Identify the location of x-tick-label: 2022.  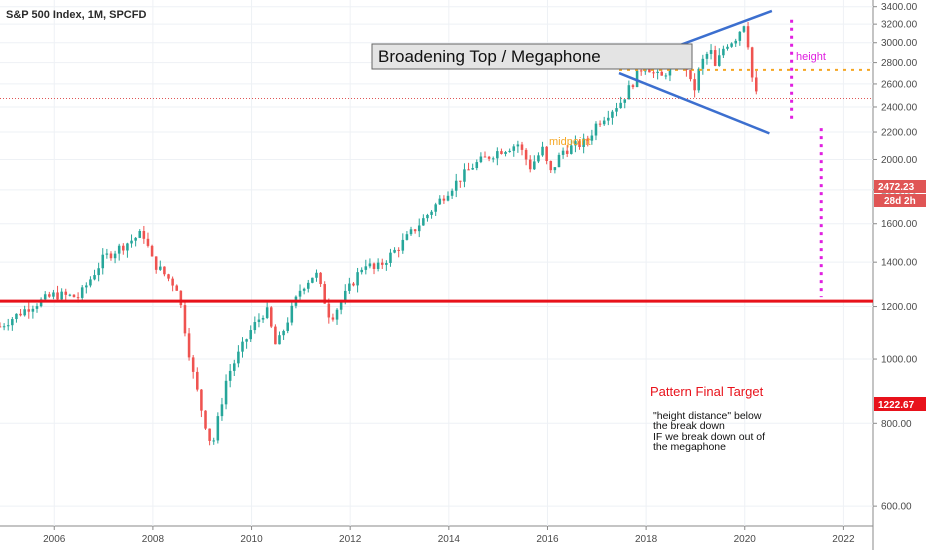
(843, 539).